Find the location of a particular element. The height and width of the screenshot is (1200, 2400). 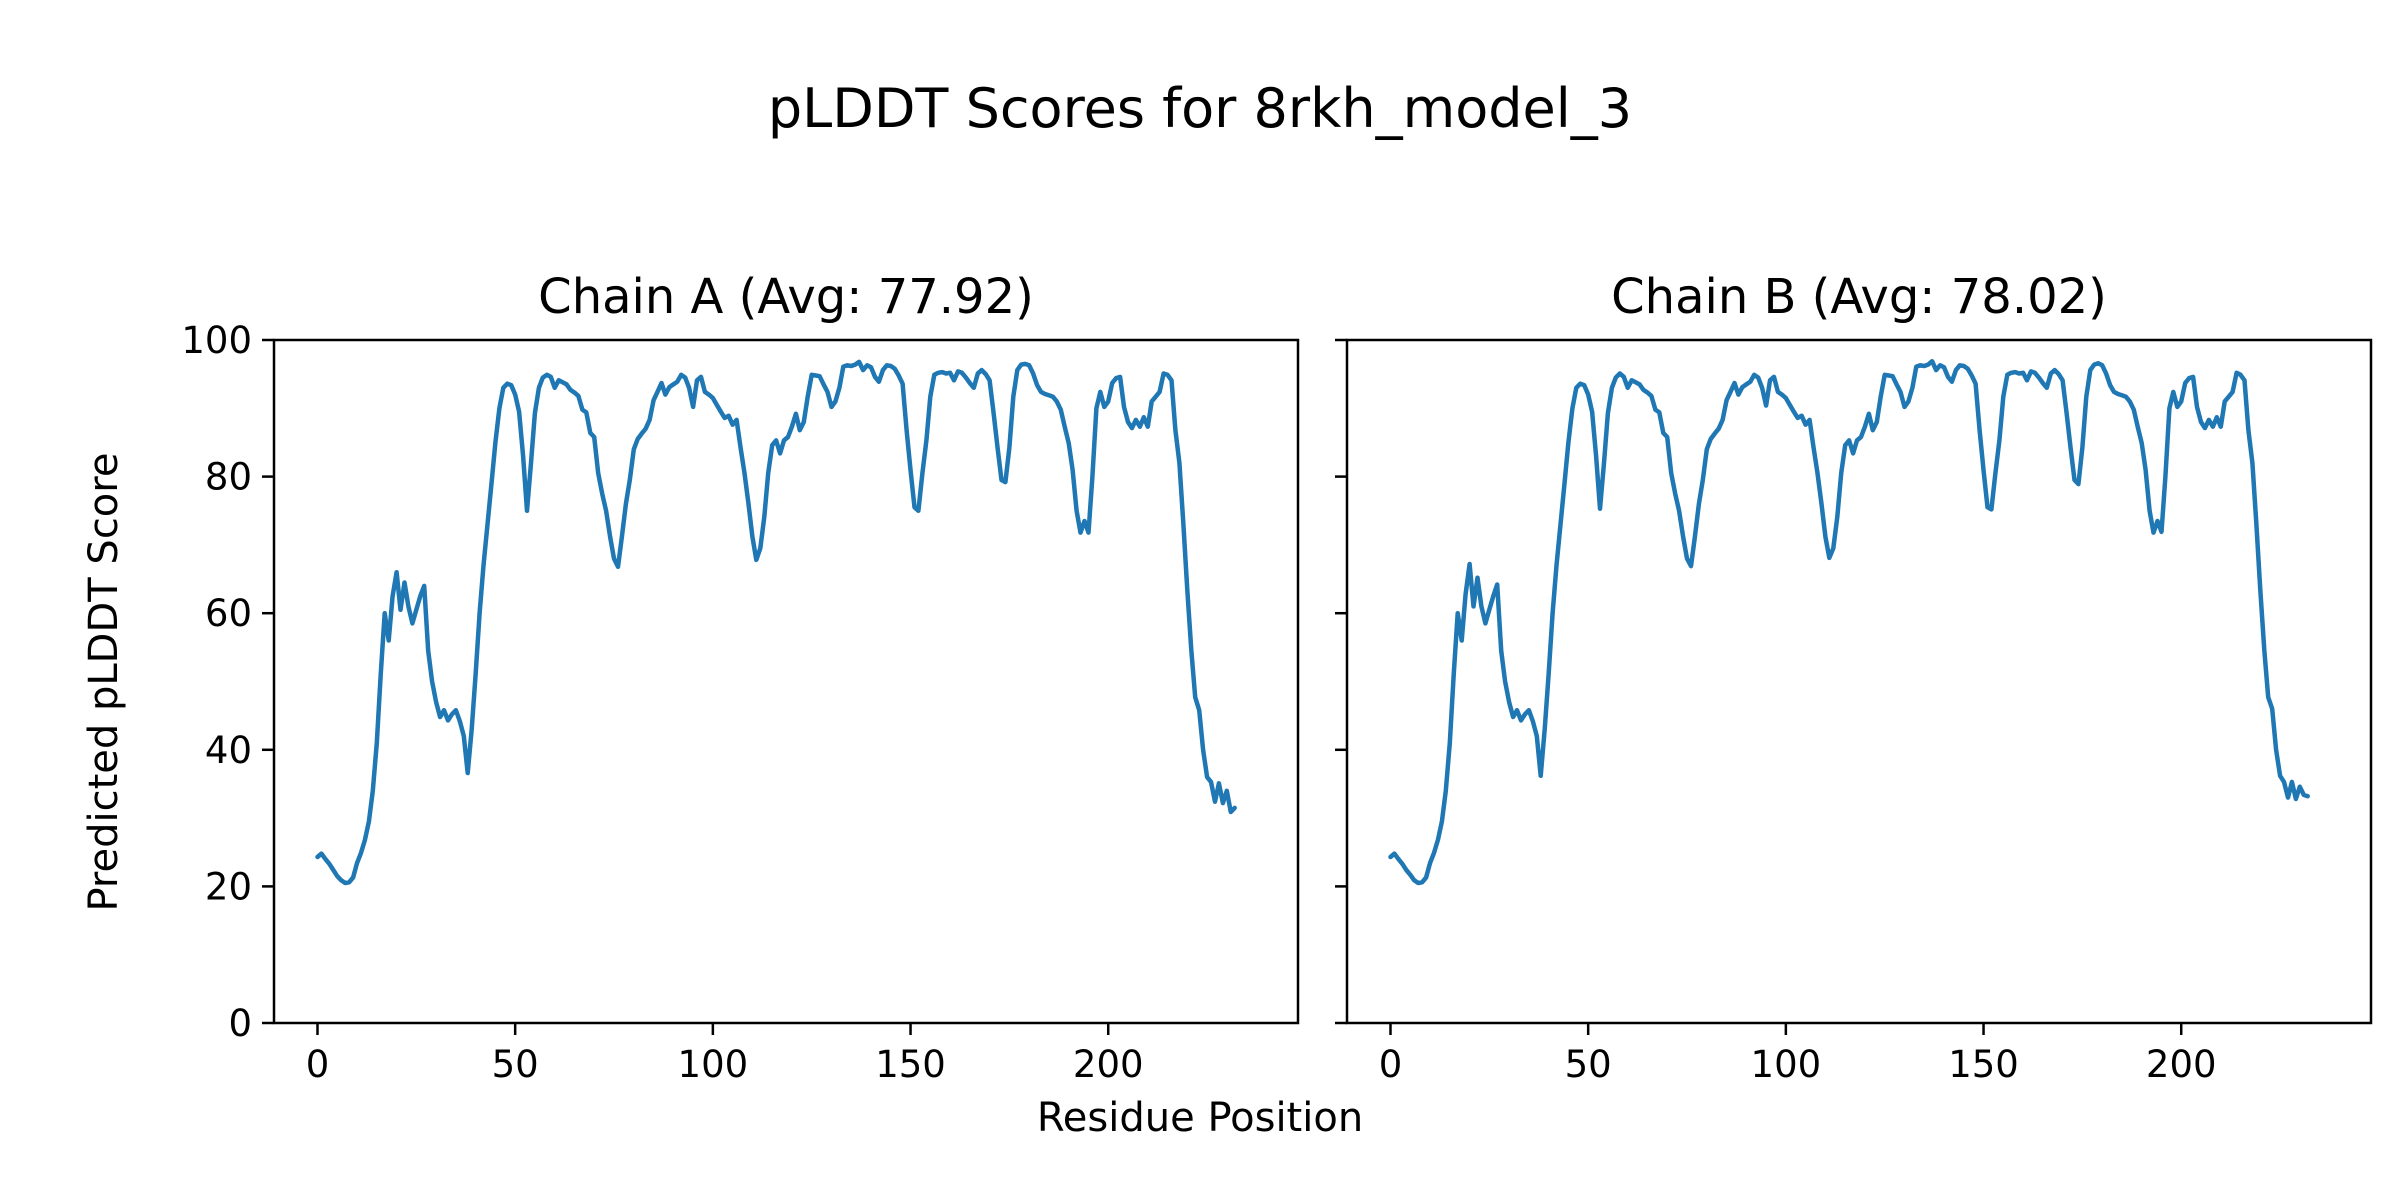

y-tick-label: 80 is located at coordinates (228, 477).